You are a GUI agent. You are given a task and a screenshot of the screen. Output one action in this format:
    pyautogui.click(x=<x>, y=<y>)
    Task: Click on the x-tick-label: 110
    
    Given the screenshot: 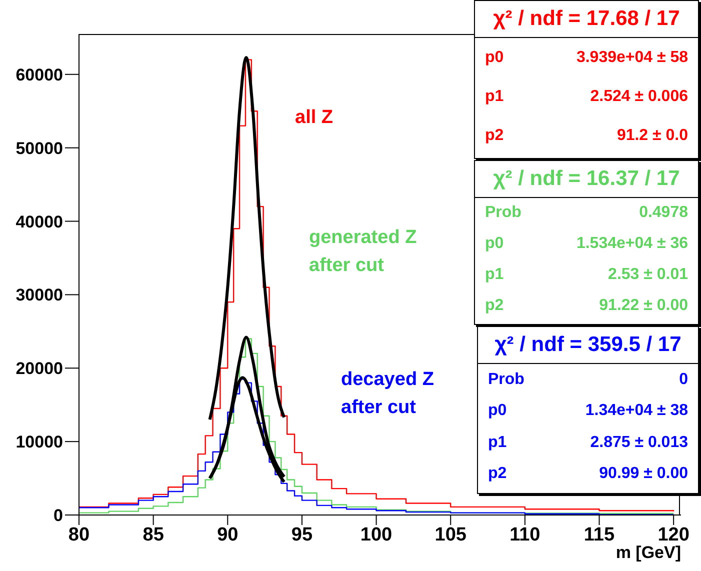 What is the action you would take?
    pyautogui.click(x=525, y=535)
    